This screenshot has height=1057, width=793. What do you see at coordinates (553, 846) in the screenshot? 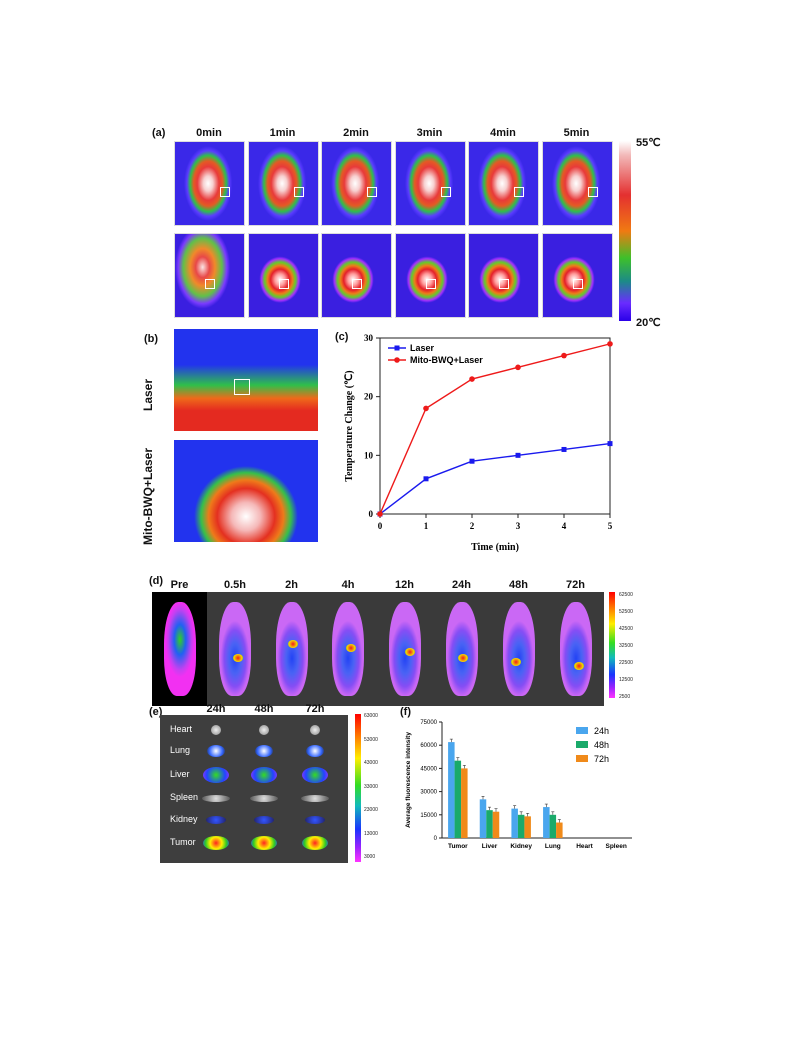
I see `x-tick-label: Lung` at bounding box center [553, 846].